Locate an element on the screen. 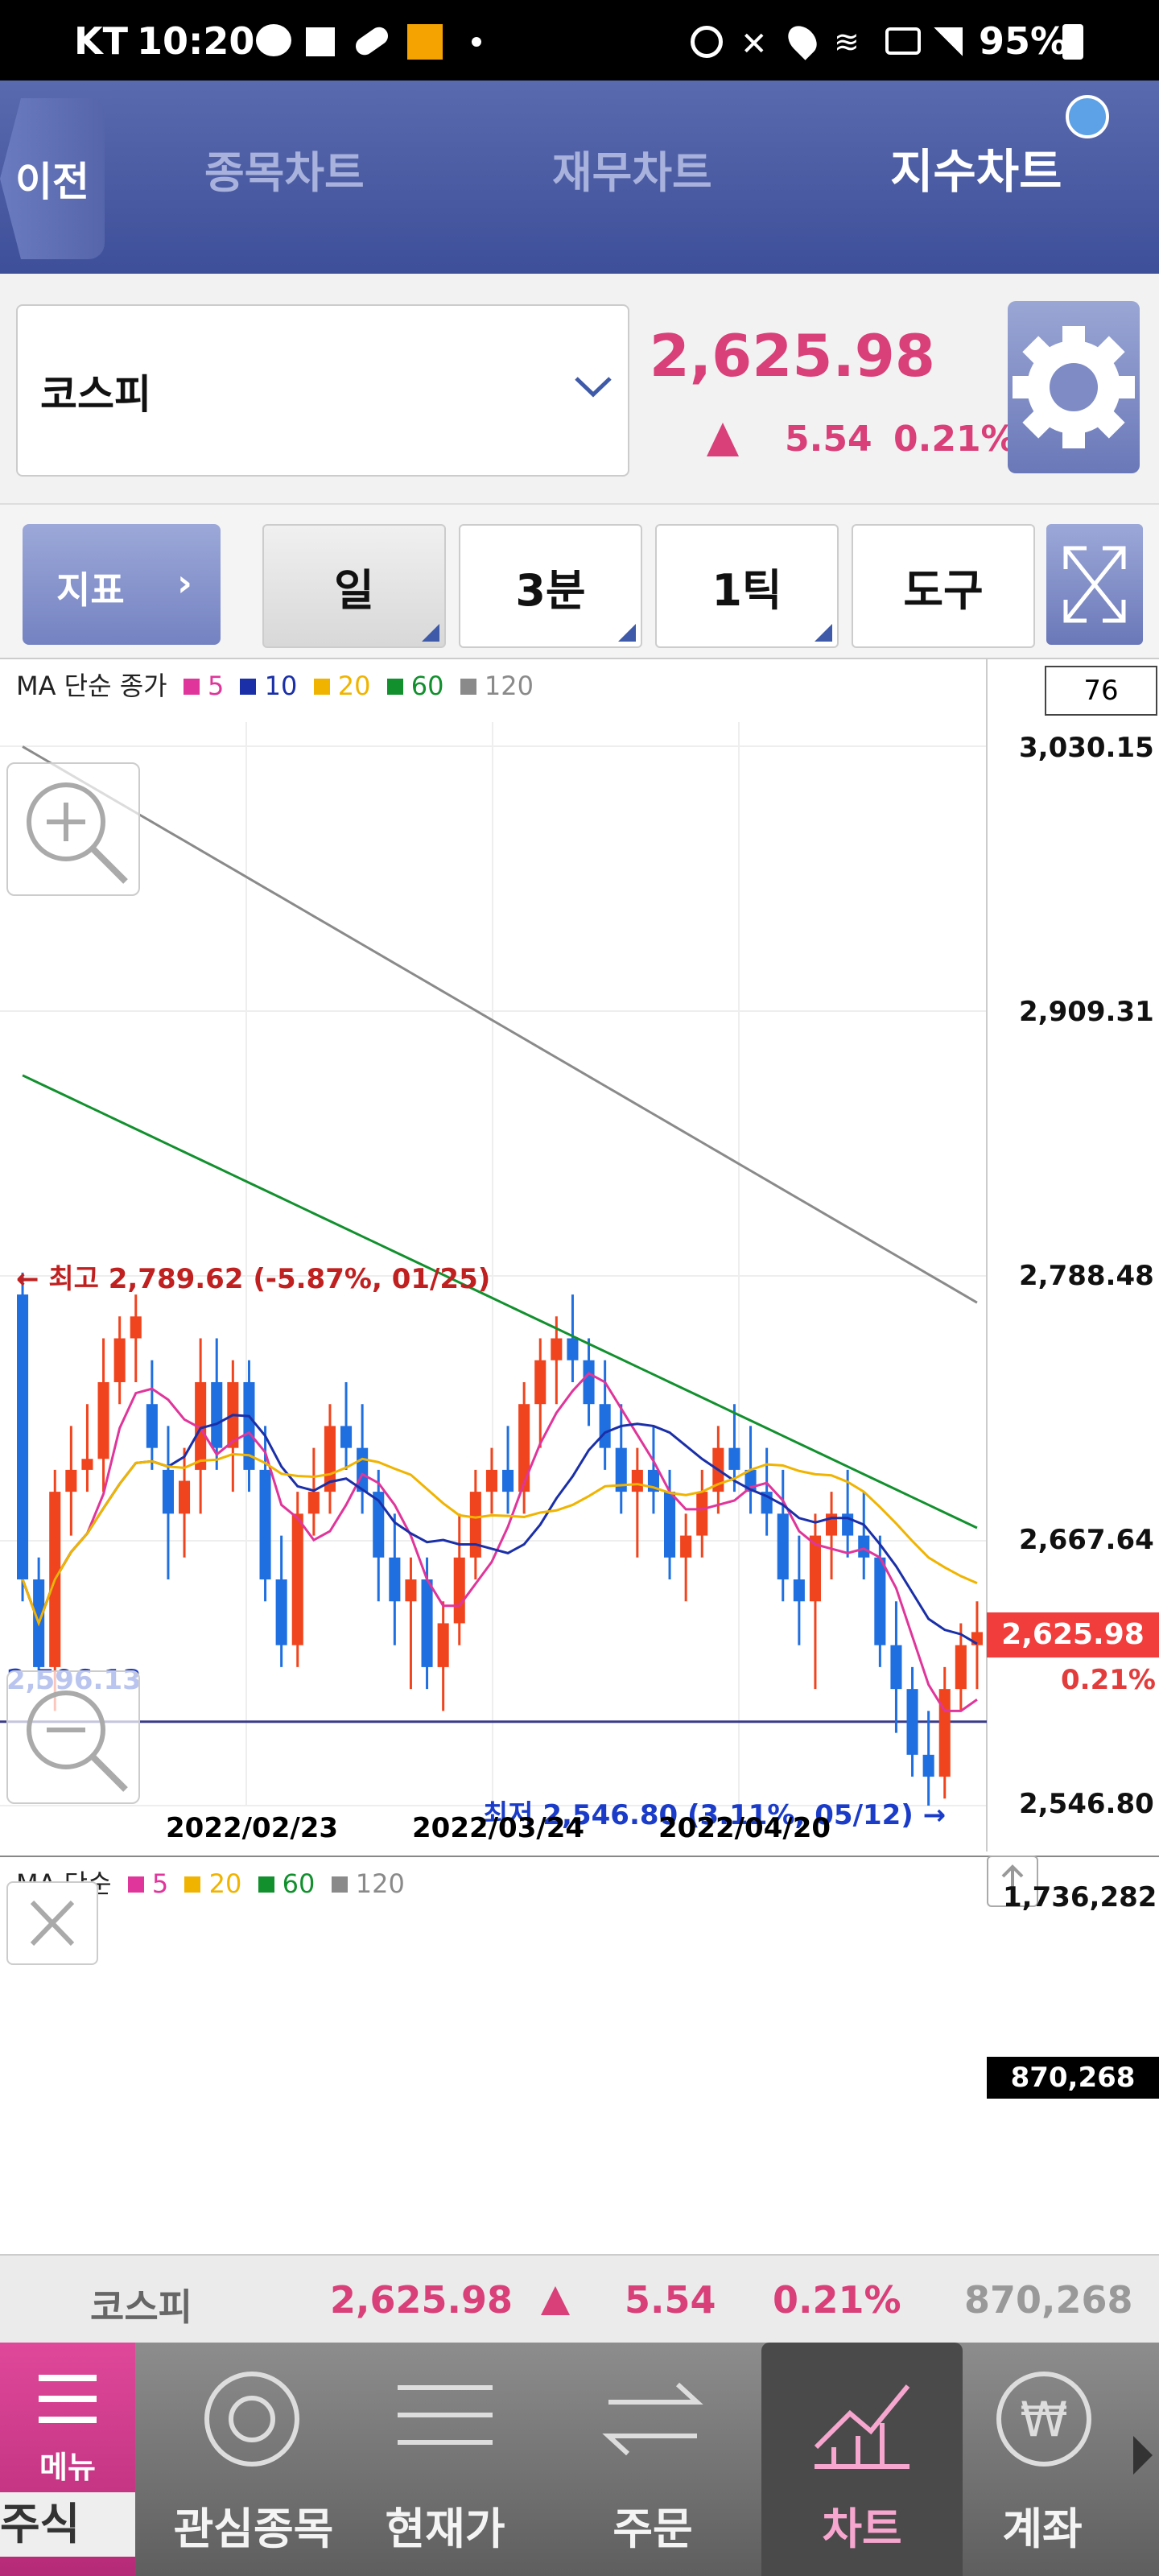 Image resolution: width=1159 pixels, height=2576 pixels. ma120-label: 120 is located at coordinates (509, 686).